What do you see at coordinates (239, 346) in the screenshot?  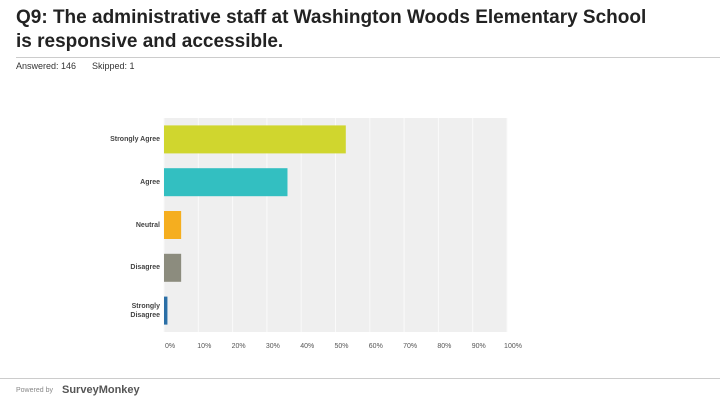 I see `x-tick-label: 20%` at bounding box center [239, 346].